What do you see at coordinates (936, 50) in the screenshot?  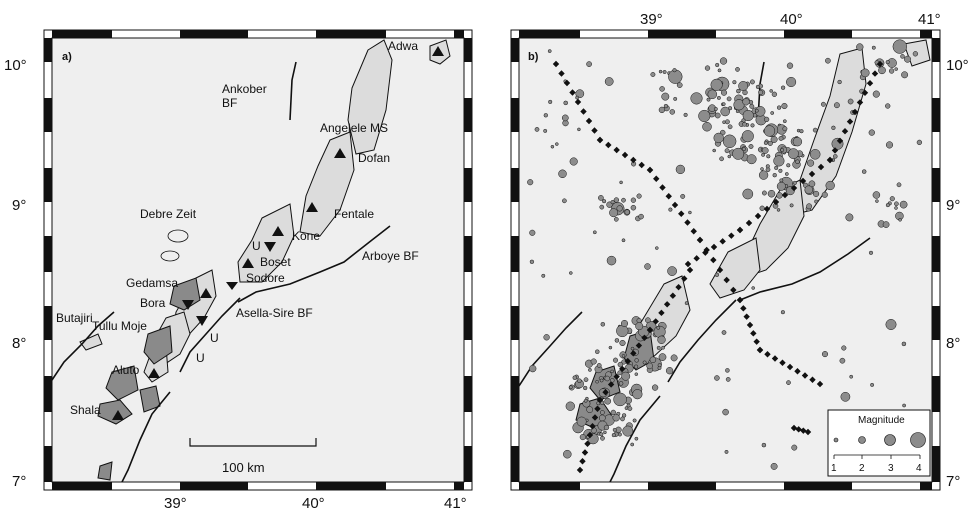 I see `panel-b-frame-seg-right` at bounding box center [936, 50].